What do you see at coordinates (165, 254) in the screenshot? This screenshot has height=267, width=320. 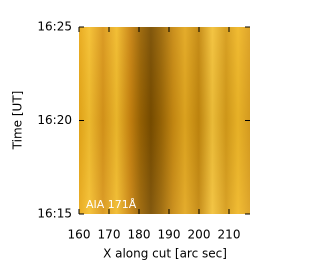 I see `x-axis-label: X along cut [arc sec]` at bounding box center [165, 254].